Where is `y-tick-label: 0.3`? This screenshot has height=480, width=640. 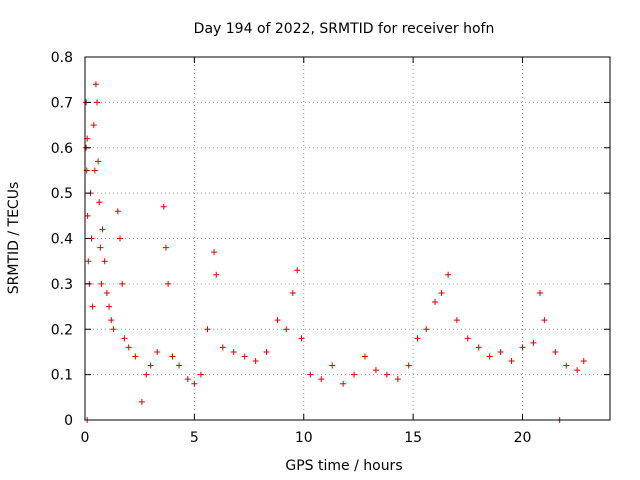 y-tick-label: 0.3 is located at coordinates (62, 285).